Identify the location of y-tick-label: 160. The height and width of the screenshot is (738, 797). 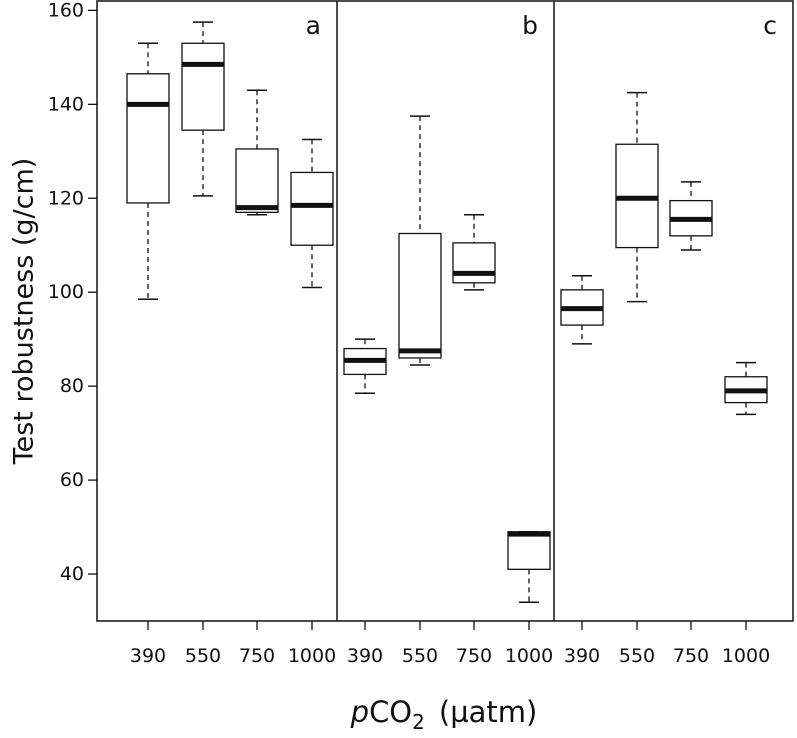
(66, 10).